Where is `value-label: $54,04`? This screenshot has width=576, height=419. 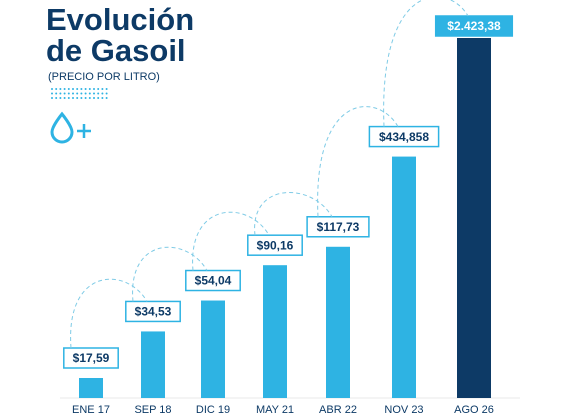 value-label: $54,04 is located at coordinates (213, 281).